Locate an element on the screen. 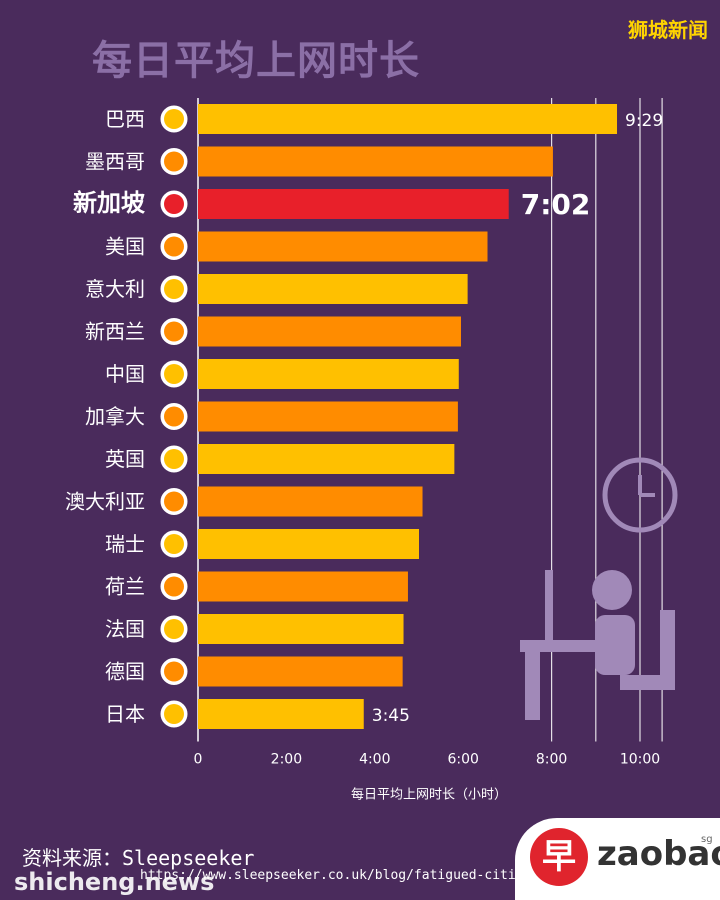 This screenshot has width=720, height=900. x-tick-label-5: 10:00 is located at coordinates (640, 760).